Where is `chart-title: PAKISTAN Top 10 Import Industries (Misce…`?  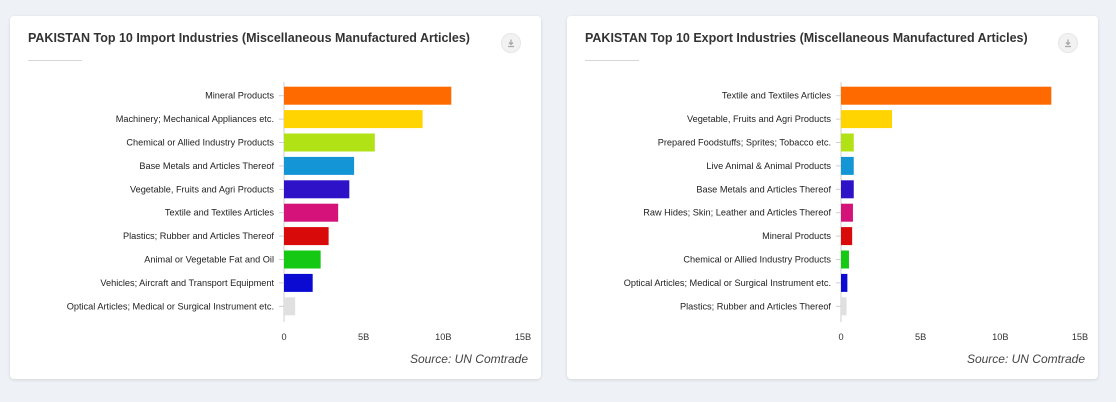 chart-title: PAKISTAN Top 10 Import Industries (Misce… is located at coordinates (249, 38).